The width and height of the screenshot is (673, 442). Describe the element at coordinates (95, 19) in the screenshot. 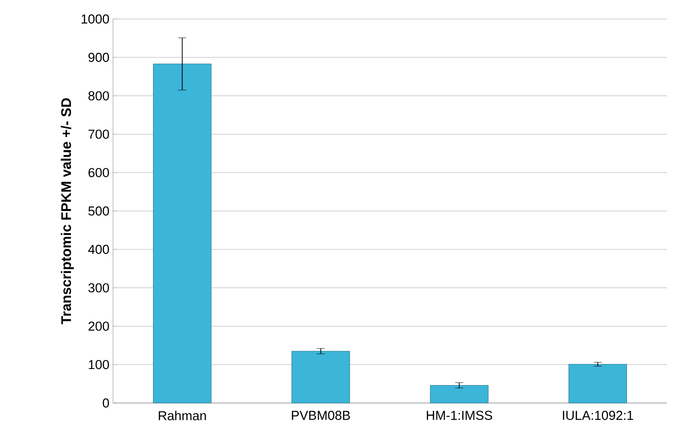

I see `y-tick-label: 1000` at that location.